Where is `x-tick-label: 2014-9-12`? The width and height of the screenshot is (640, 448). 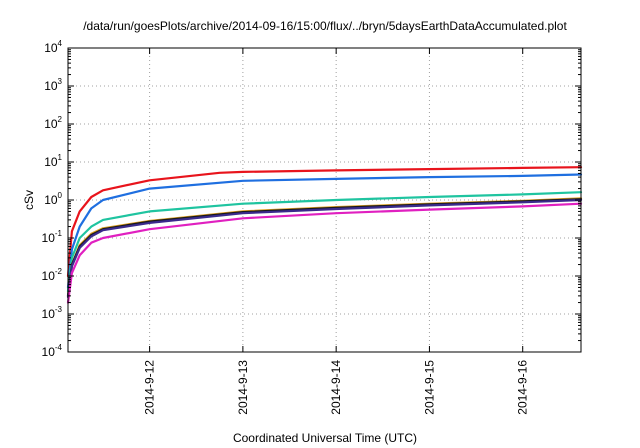 x-tick-label: 2014-9-12 is located at coordinates (150, 387).